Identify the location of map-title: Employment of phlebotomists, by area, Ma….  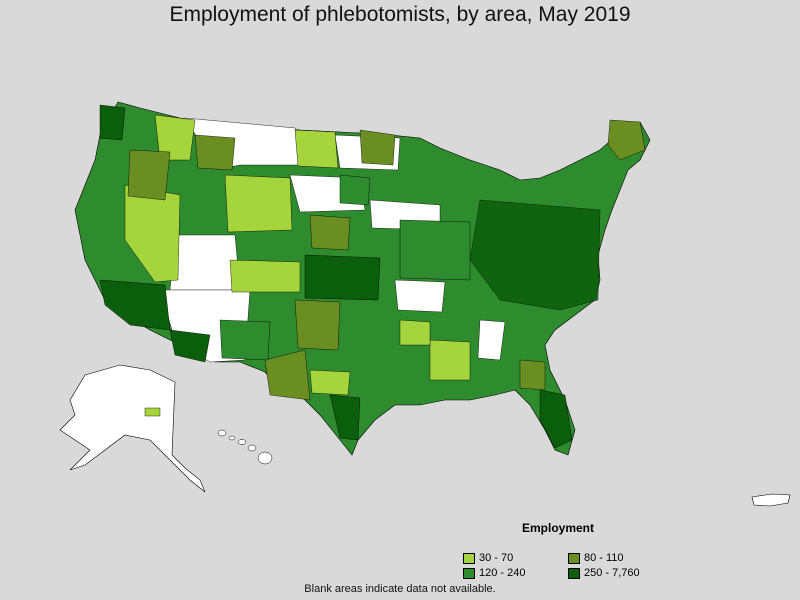
(400, 14).